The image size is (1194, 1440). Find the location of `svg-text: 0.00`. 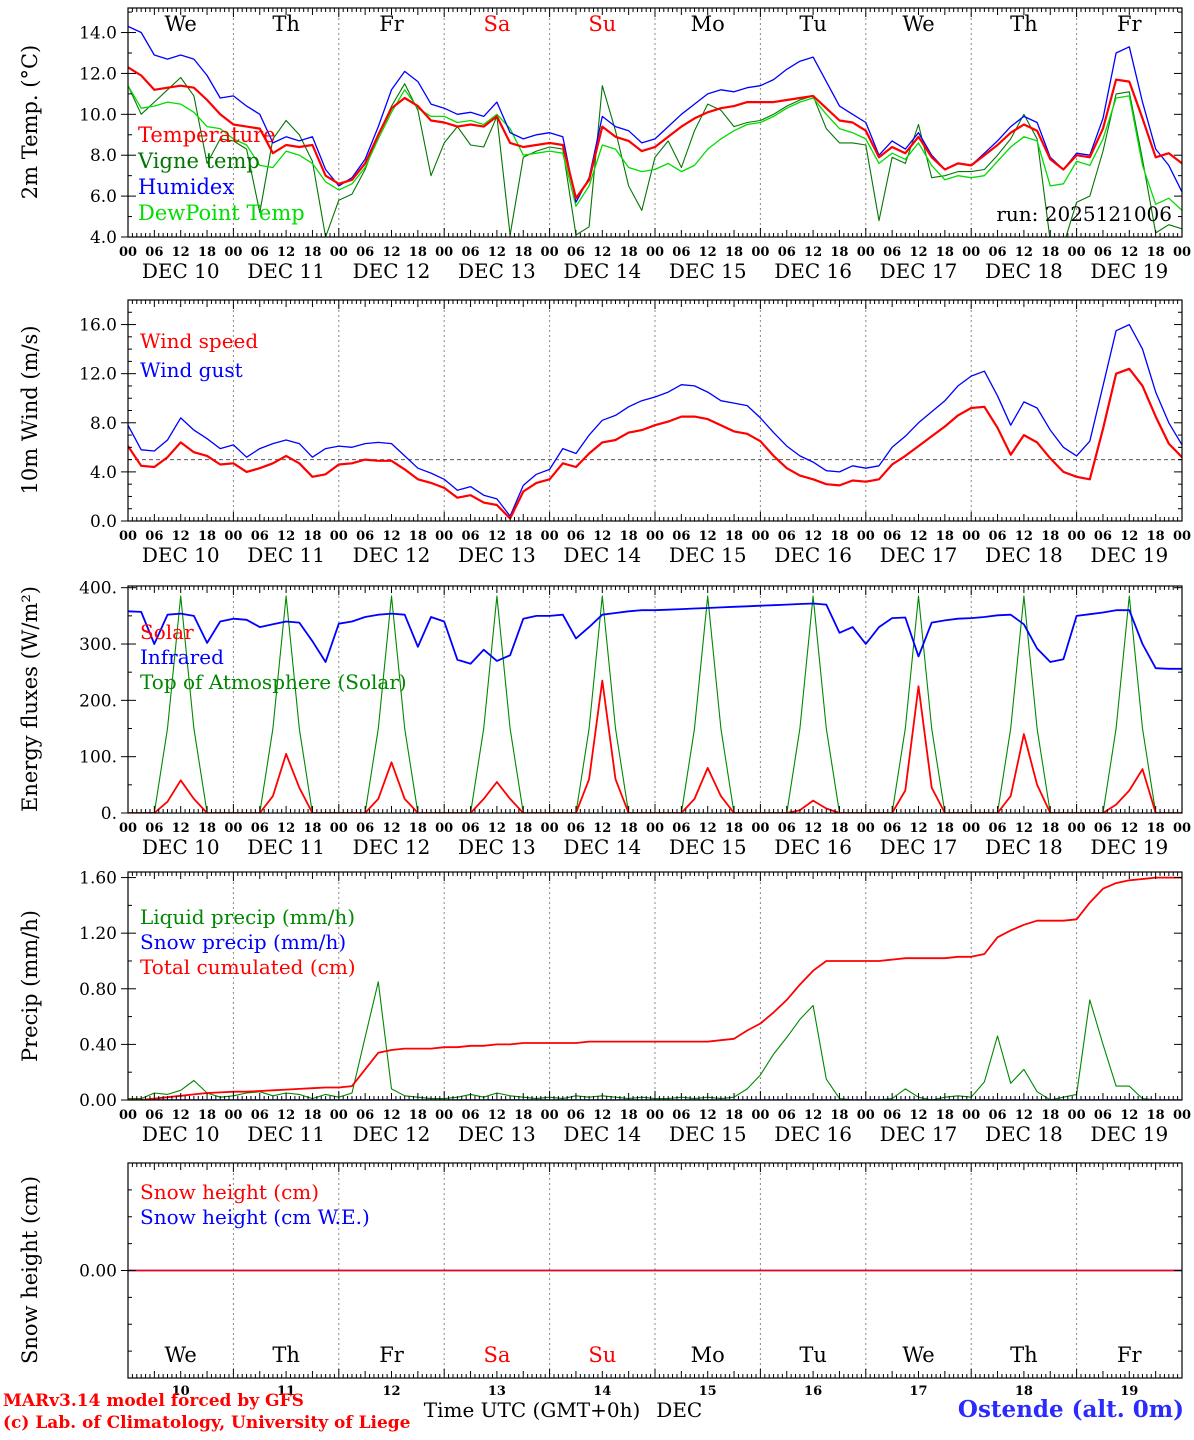

svg-text: 0.00 is located at coordinates (98, 1101).